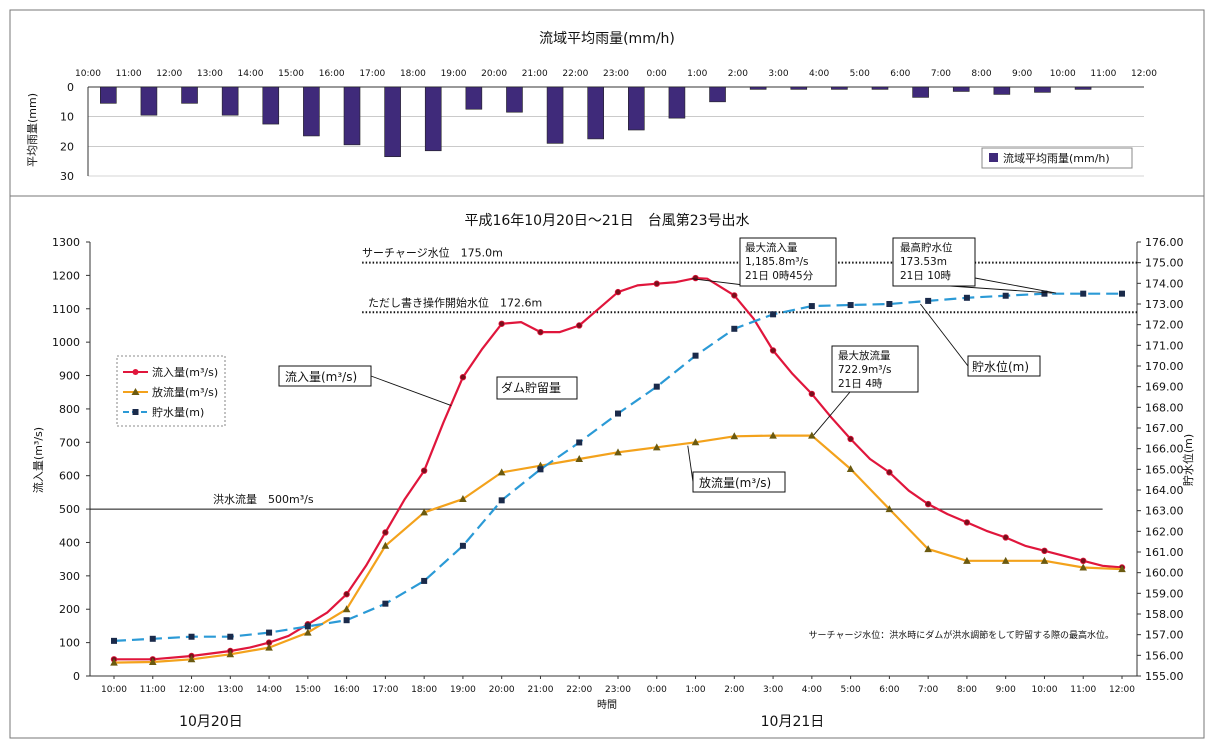  What do you see at coordinates (1164, 242) in the screenshot?
I see `right-tick-label: 176.00` at bounding box center [1164, 242].